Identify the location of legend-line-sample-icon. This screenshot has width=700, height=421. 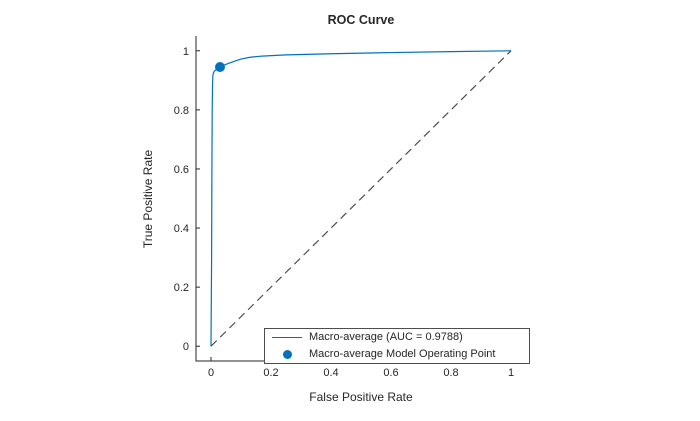
(287, 337).